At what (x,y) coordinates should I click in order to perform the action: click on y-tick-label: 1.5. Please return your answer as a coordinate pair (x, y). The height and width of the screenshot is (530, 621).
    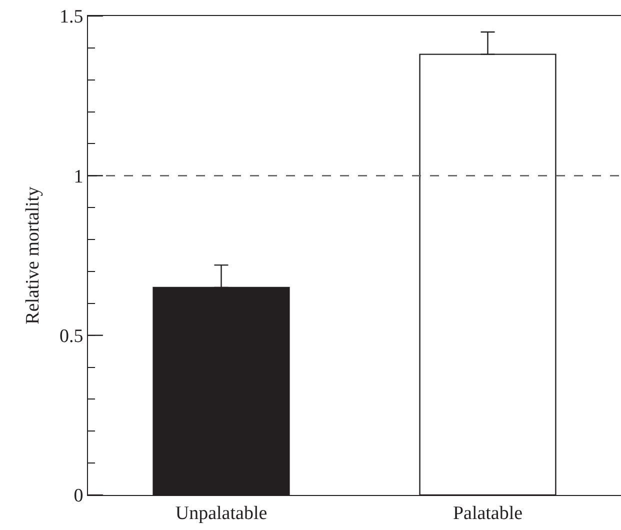
    Looking at the image, I should click on (71, 17).